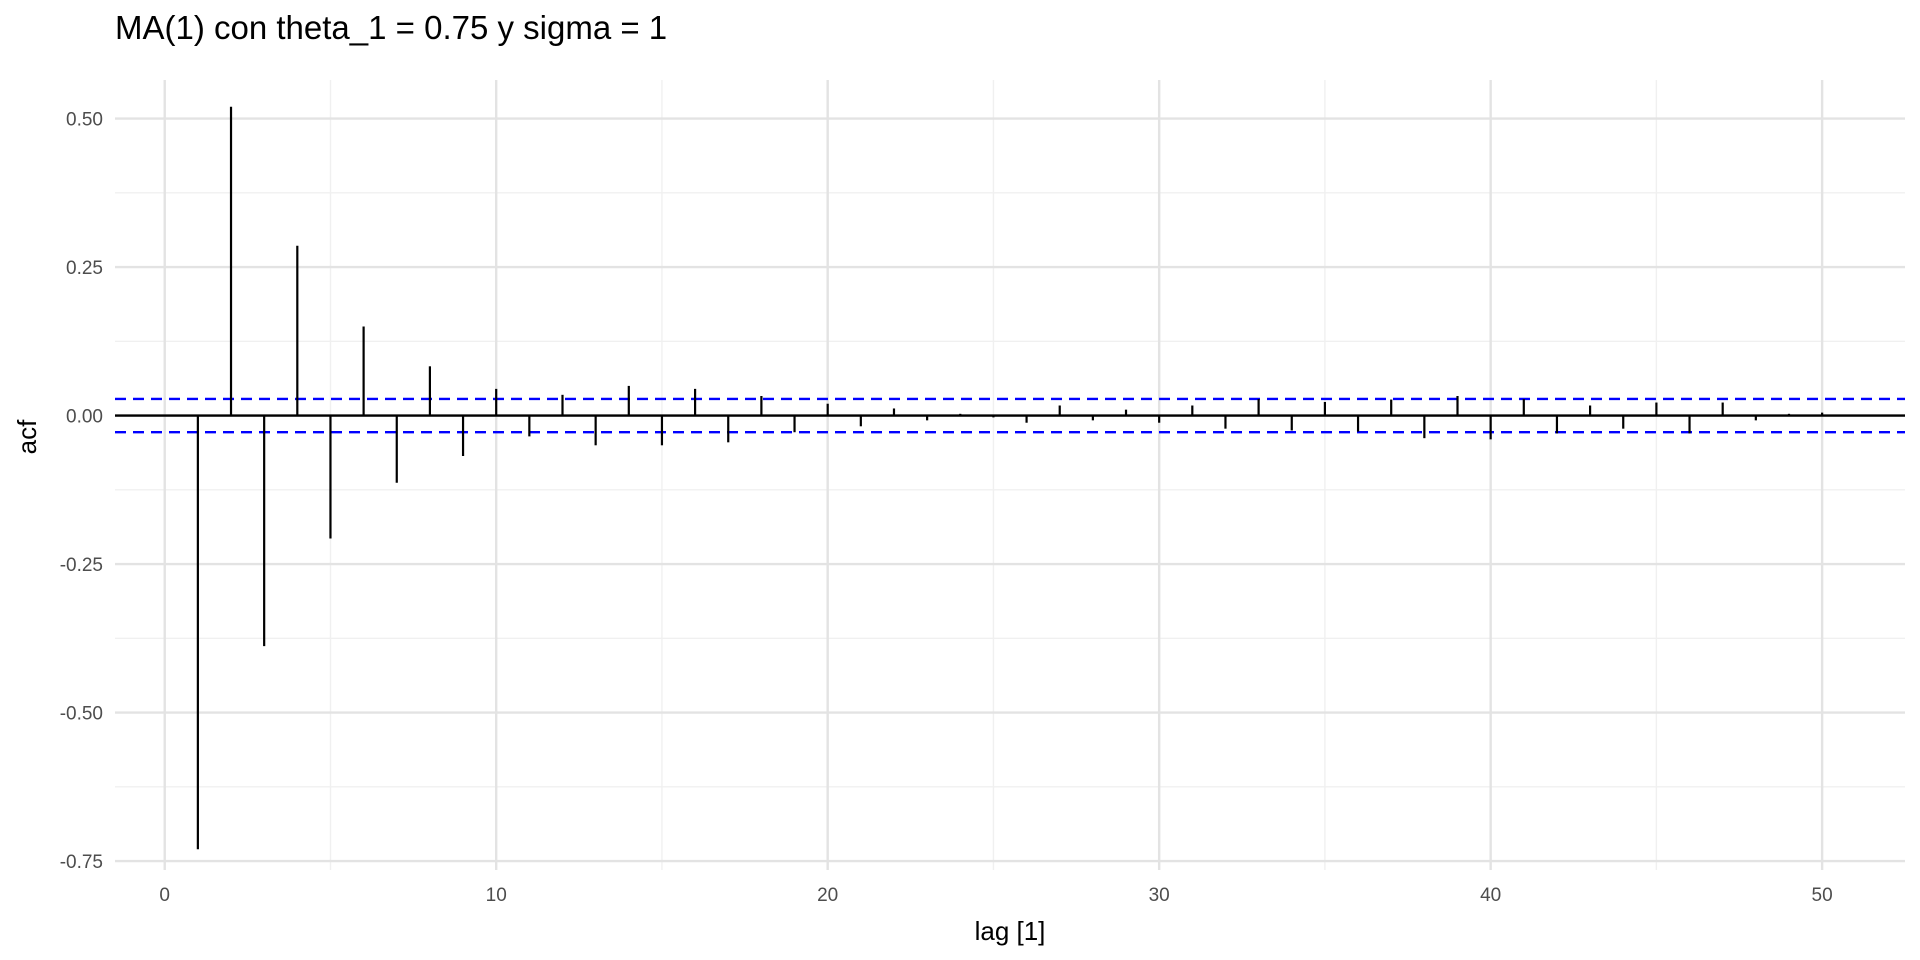  What do you see at coordinates (84, 120) in the screenshot?
I see `y-tick-label: 0.50` at bounding box center [84, 120].